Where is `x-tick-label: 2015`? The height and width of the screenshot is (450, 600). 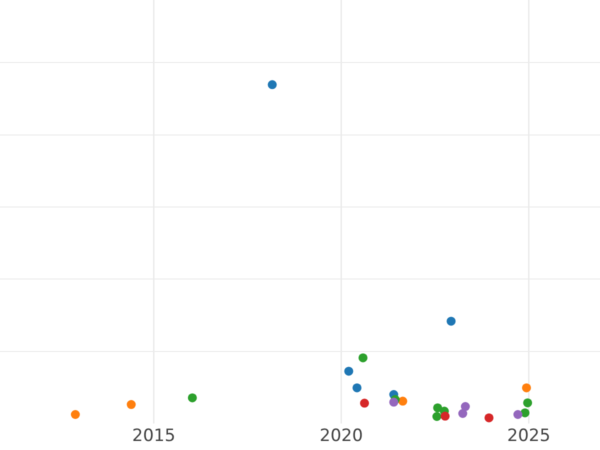 x-tick-label: 2015 is located at coordinates (154, 436).